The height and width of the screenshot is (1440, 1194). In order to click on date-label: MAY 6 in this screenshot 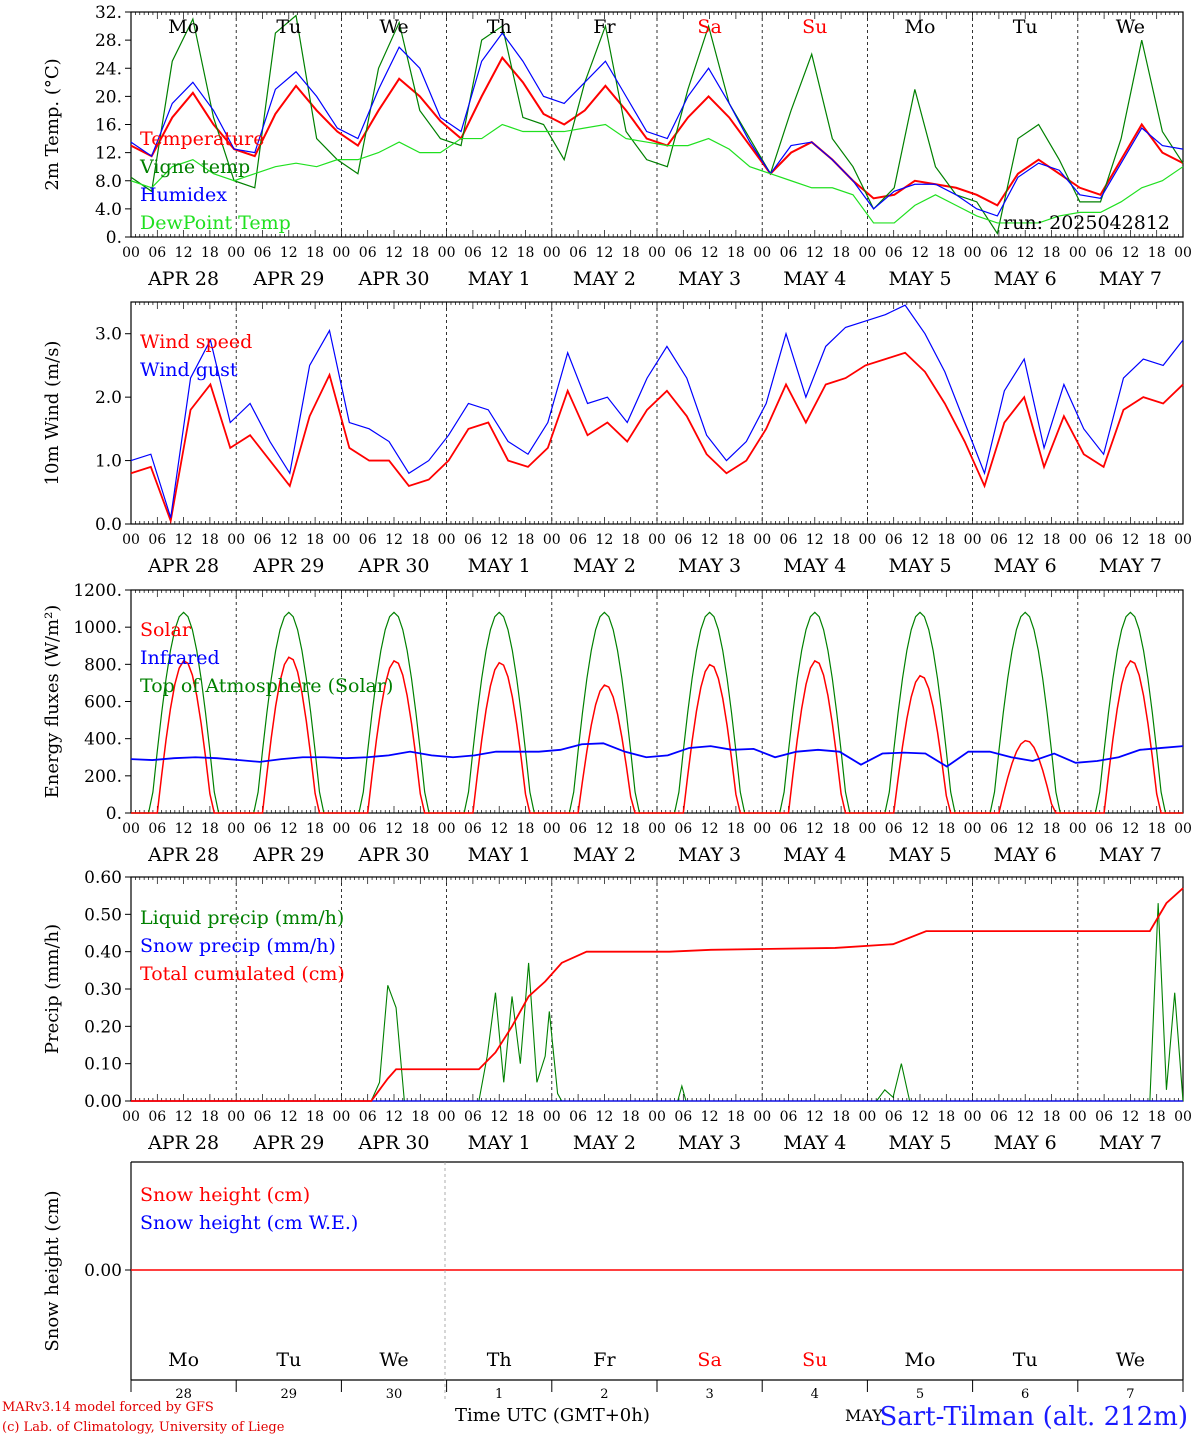, I will do `click(1025, 855)`.